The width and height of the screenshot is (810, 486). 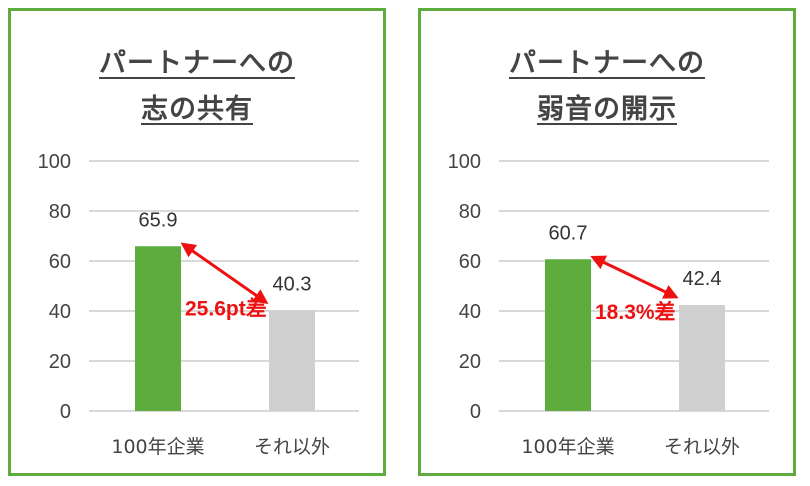 I want to click on chart-title-line-2: 志の共有, so click(x=197, y=109).